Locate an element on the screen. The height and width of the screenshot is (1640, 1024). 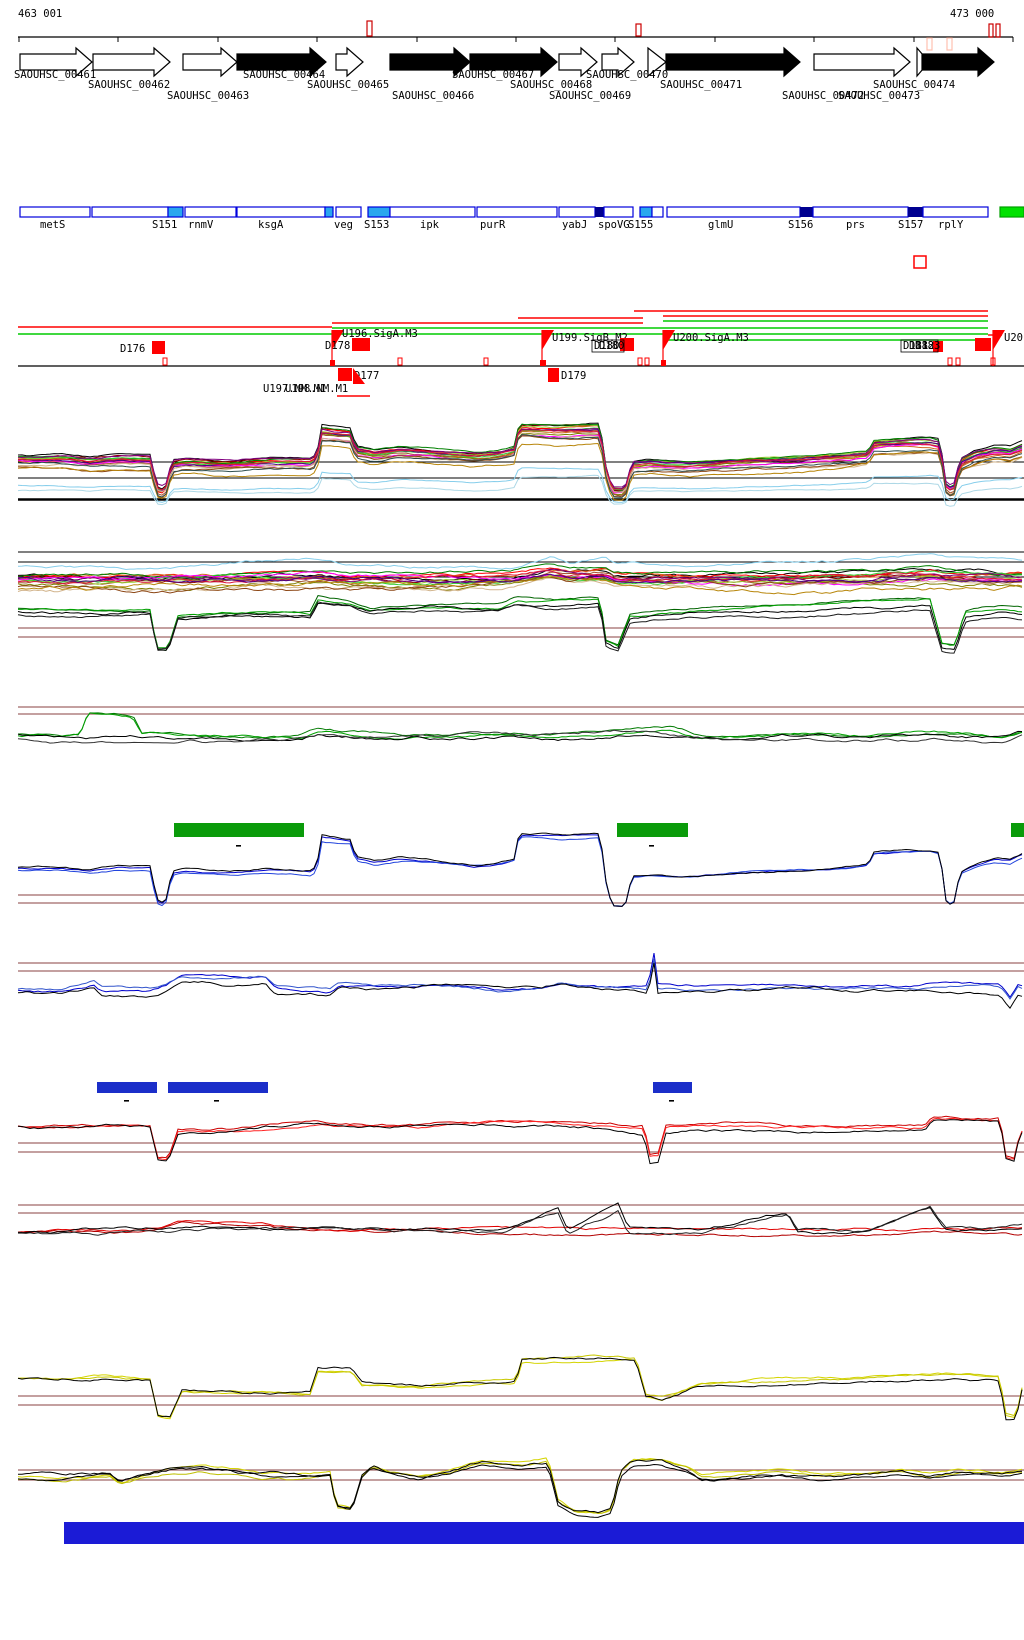
ruler-red-marker is located at coordinates (998, 30).